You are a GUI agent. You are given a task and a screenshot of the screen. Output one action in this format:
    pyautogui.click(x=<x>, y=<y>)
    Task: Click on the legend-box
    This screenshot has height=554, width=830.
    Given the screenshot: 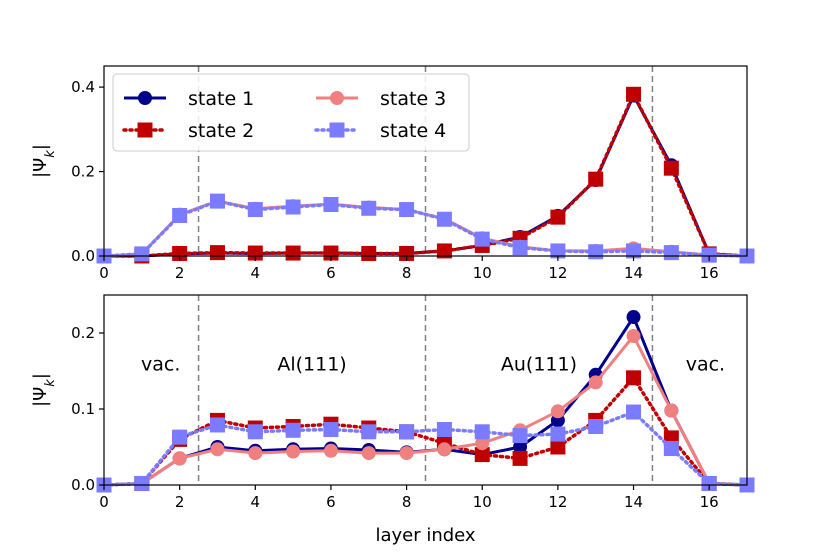 What is the action you would take?
    pyautogui.click(x=291, y=112)
    